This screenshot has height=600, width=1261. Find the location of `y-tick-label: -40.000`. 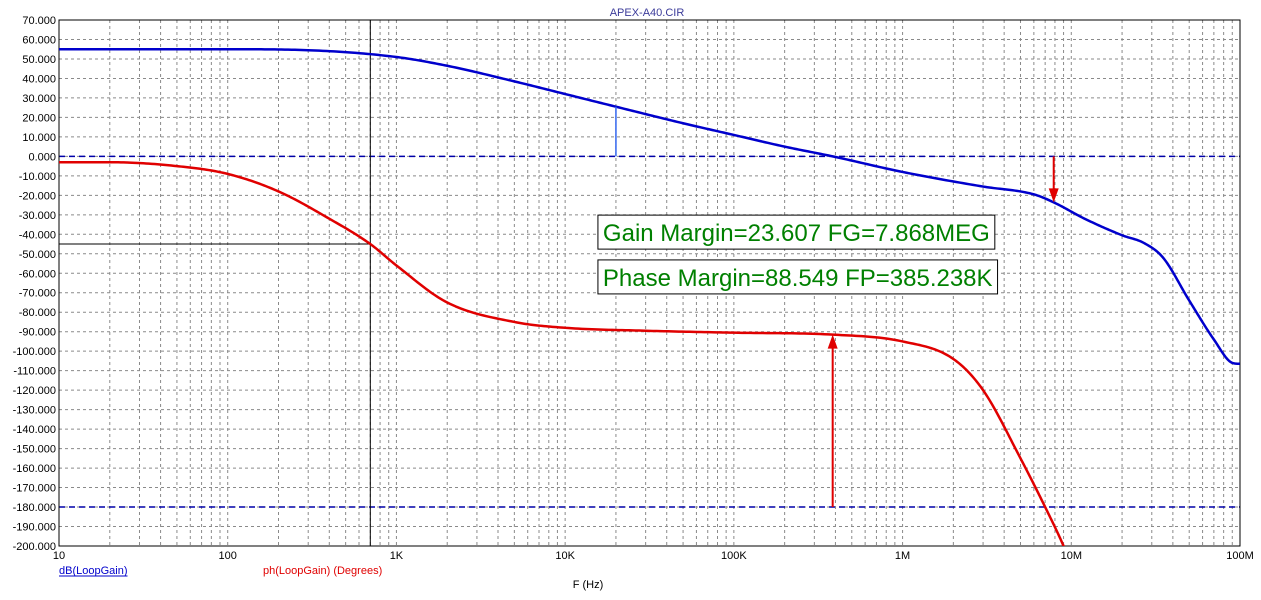

y-tick-label: -40.000 is located at coordinates (37, 235).